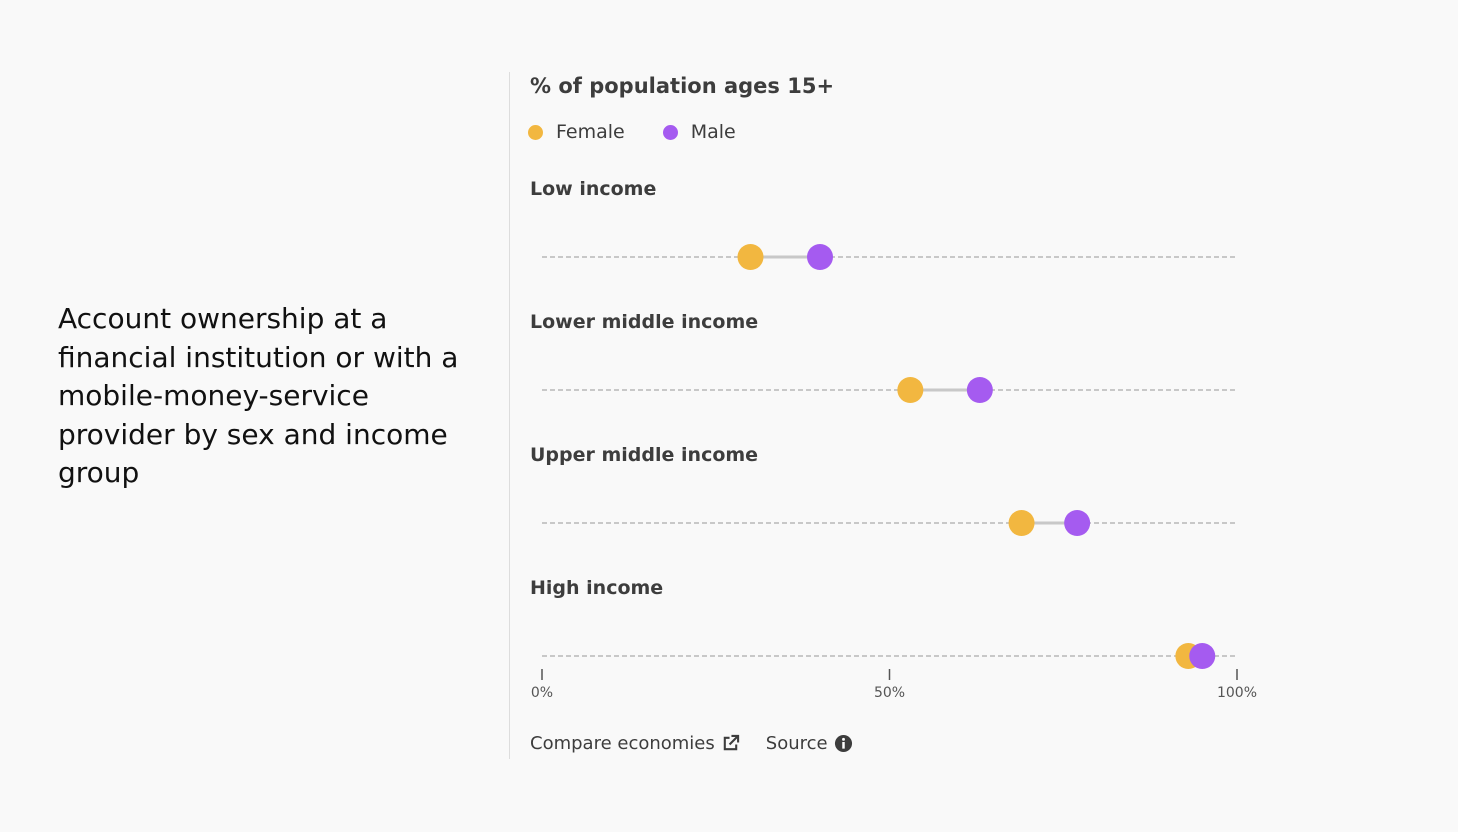  Describe the element at coordinates (590, 132) in the screenshot. I see `legend-label-female: Female` at that location.